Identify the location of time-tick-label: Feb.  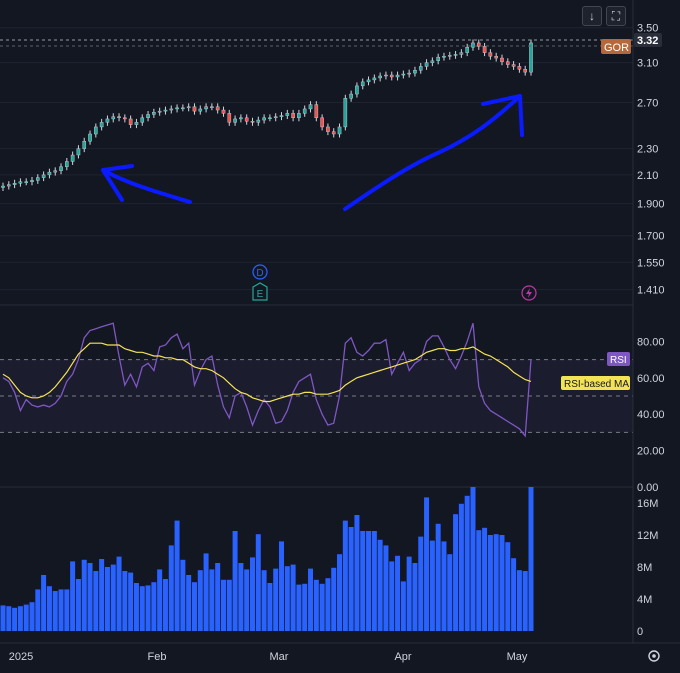
(157, 657).